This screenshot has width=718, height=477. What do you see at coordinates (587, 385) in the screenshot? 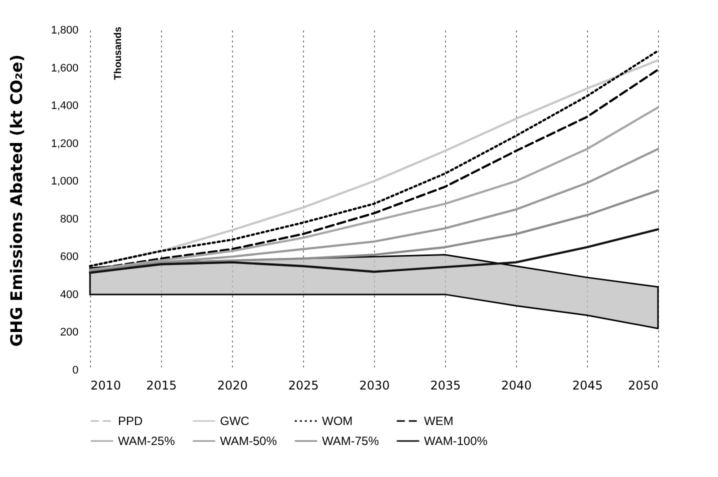
I see `x-tick-label: 2045` at bounding box center [587, 385].